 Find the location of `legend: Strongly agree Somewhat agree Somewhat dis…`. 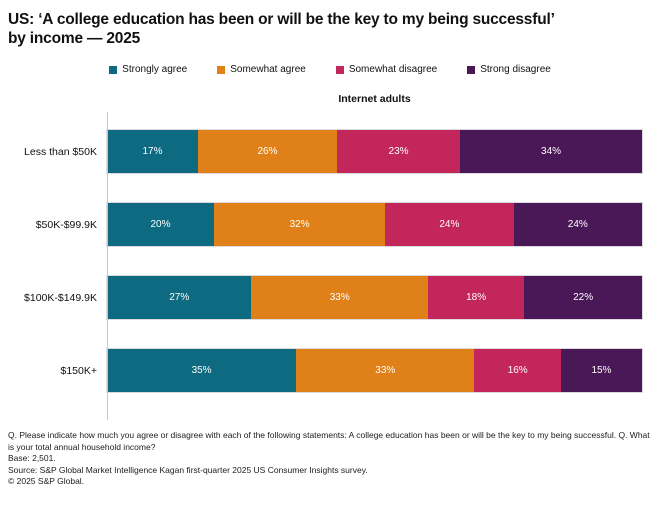

legend: Strongly agree Somewhat agree Somewhat dis… is located at coordinates (330, 69).